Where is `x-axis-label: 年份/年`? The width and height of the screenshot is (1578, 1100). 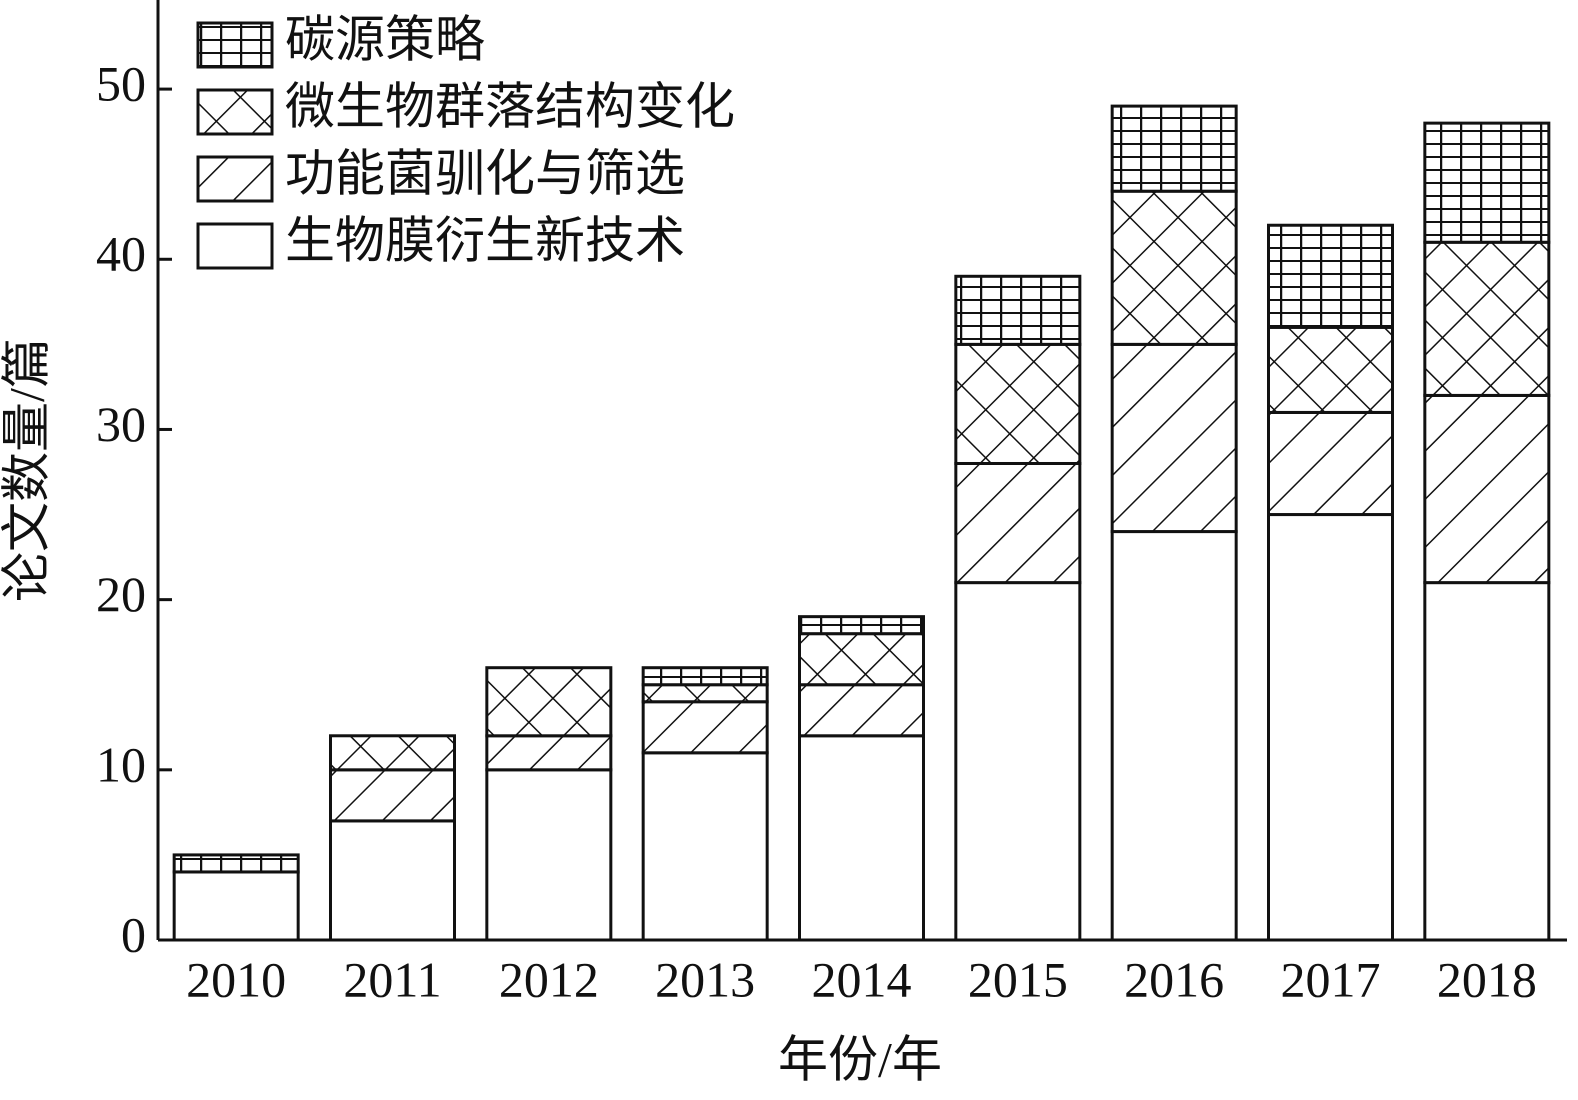 x-axis-label: 年份/年 is located at coordinates (860, 1059).